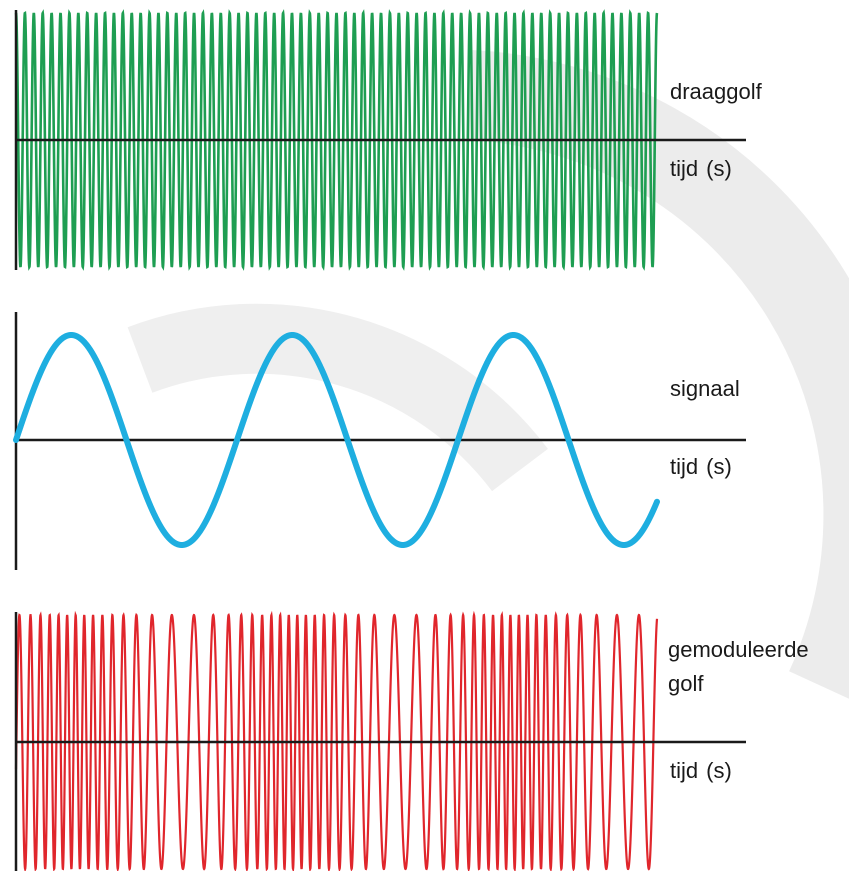 This screenshot has height=871, width=849. What do you see at coordinates (701, 771) in the screenshot?
I see `modulated-axis-title: tijd (s)` at bounding box center [701, 771].